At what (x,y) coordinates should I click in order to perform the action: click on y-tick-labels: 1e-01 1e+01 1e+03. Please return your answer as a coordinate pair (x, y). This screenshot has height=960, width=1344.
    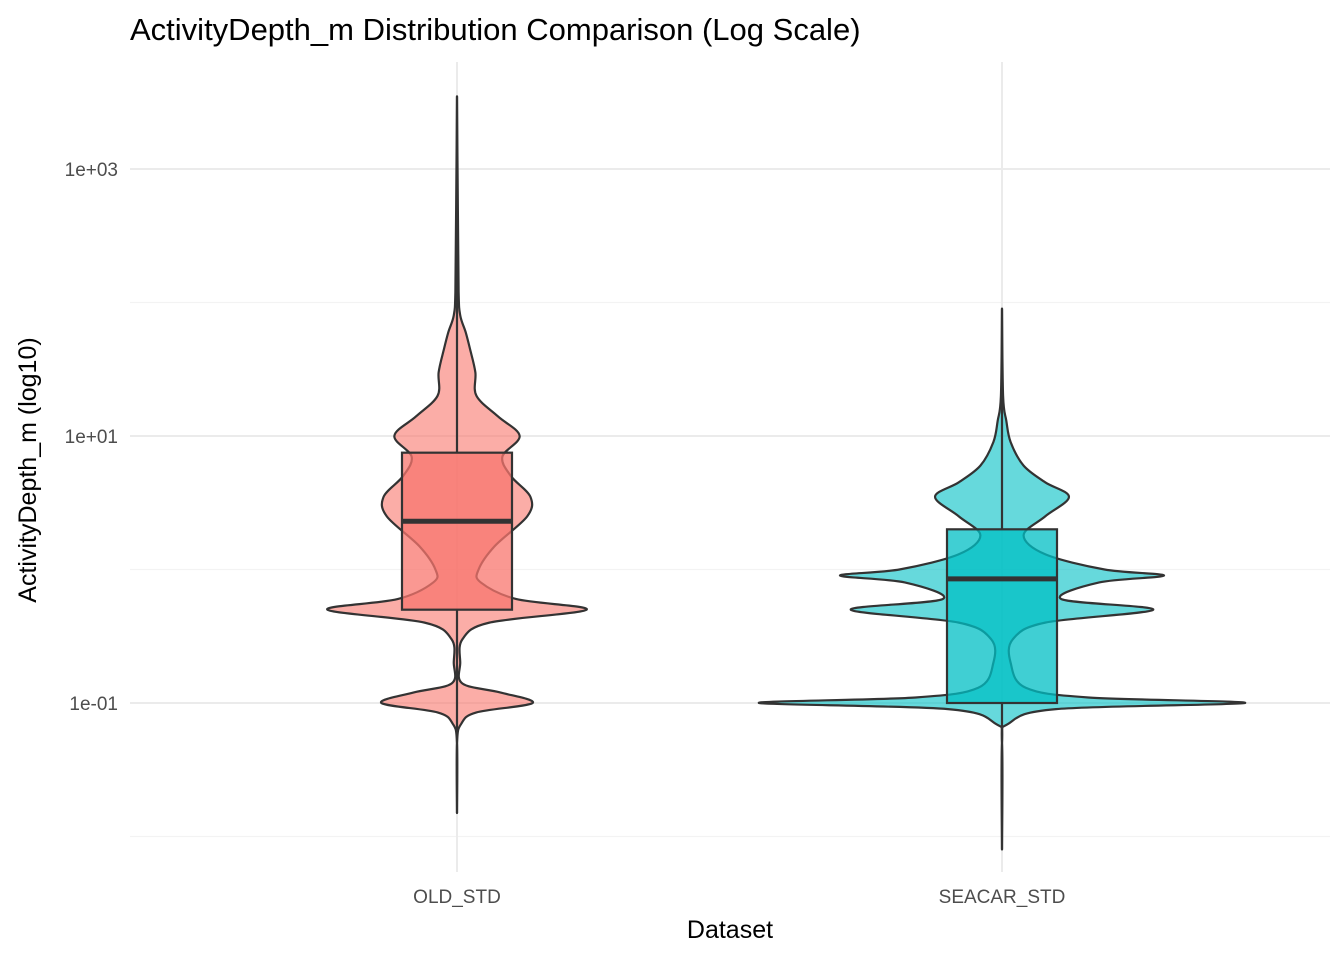
    Looking at the image, I should click on (91, 437).